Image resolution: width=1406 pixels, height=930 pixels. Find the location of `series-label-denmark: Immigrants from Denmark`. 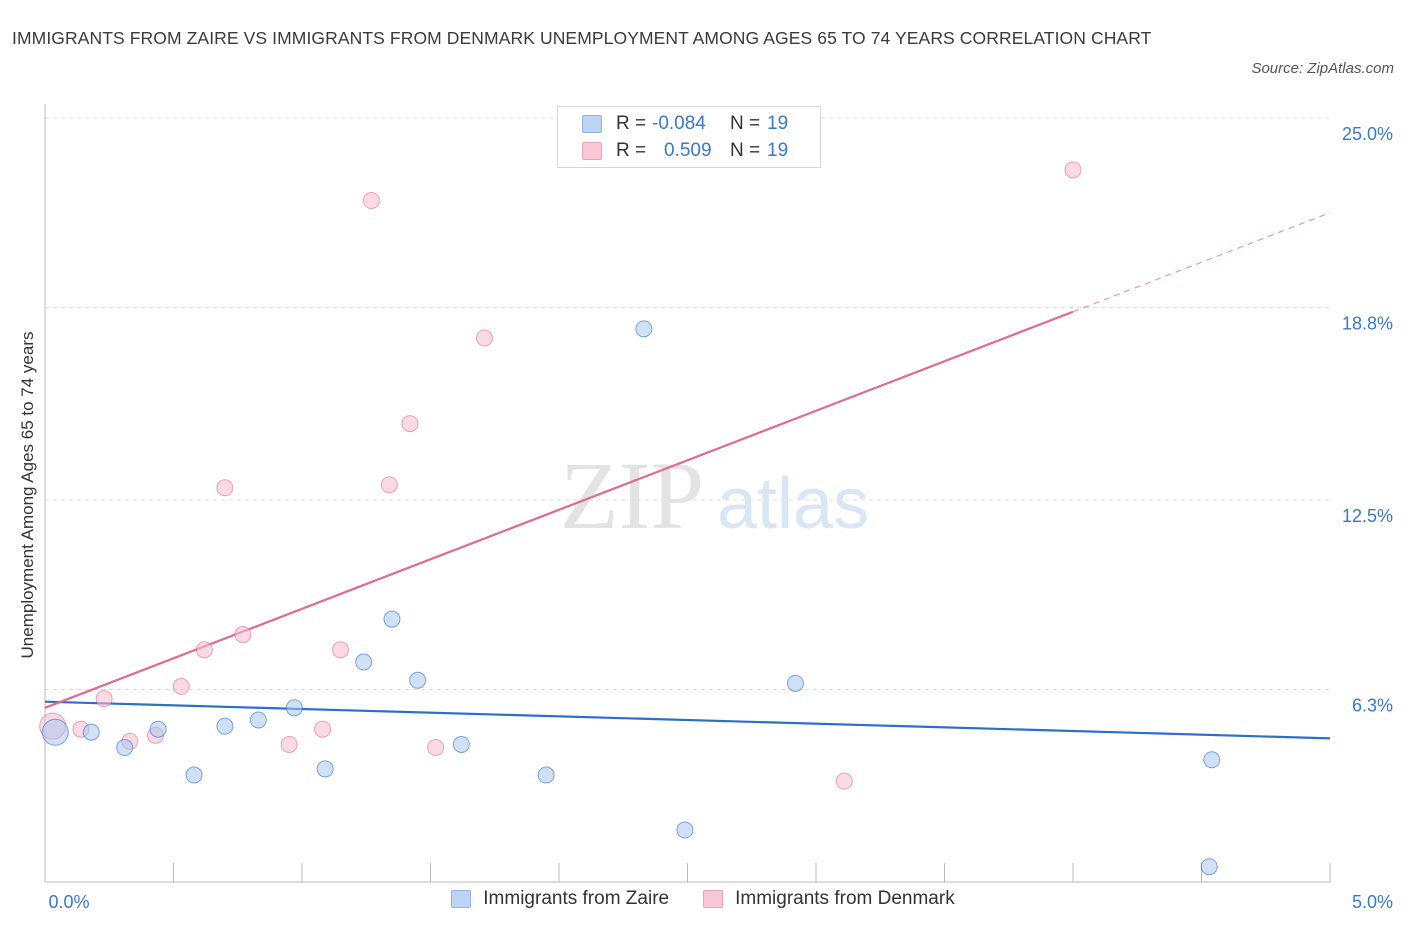

series-label-denmark: Immigrants from Denmark is located at coordinates (845, 898).